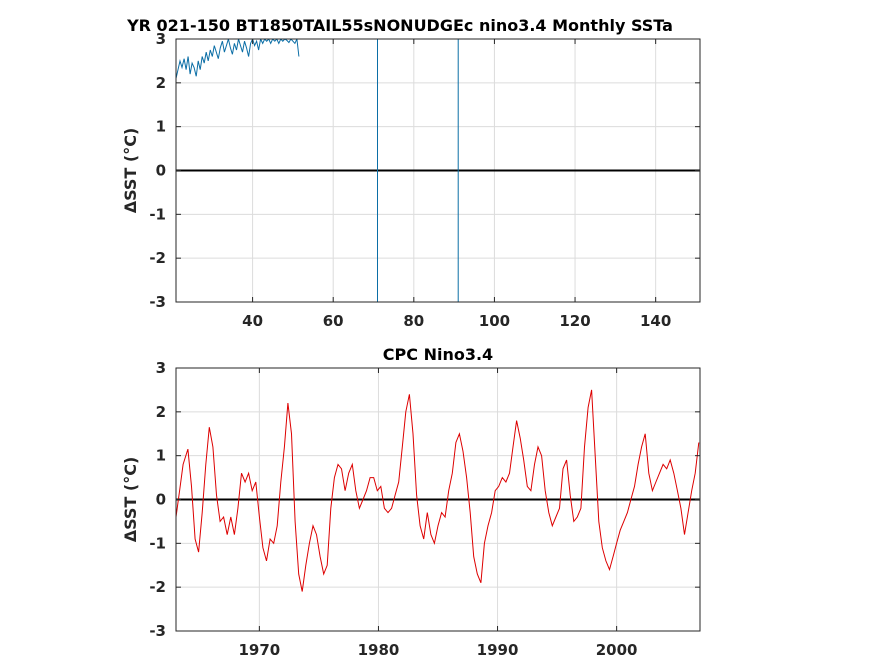  What do you see at coordinates (379, 648) in the screenshot?
I see `x-tick-label: 1980` at bounding box center [379, 648].